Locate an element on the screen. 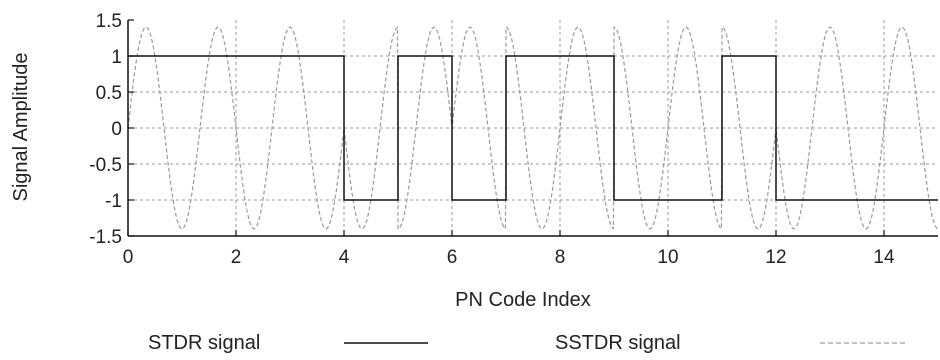  x-tick-label: 2 is located at coordinates (236, 257).